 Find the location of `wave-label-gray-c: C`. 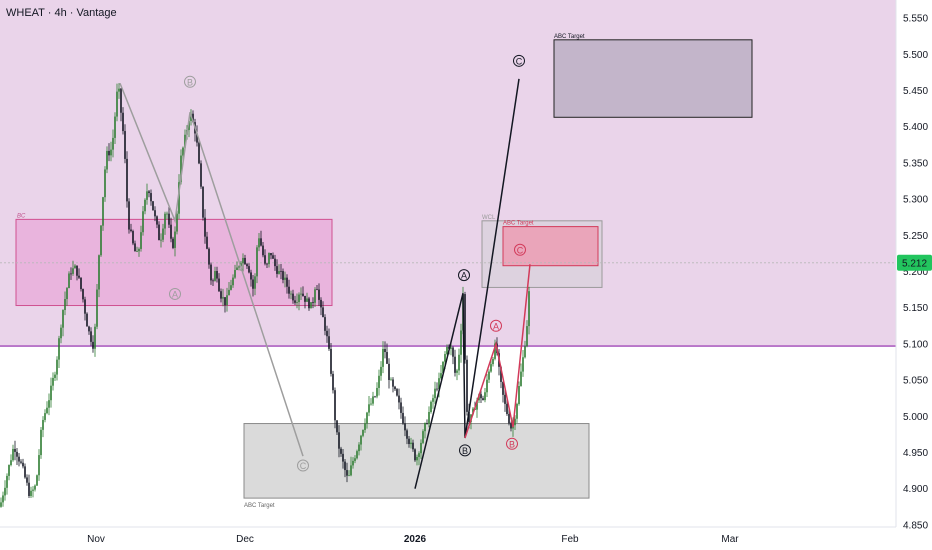

wave-label-gray-c: C is located at coordinates (303, 465).